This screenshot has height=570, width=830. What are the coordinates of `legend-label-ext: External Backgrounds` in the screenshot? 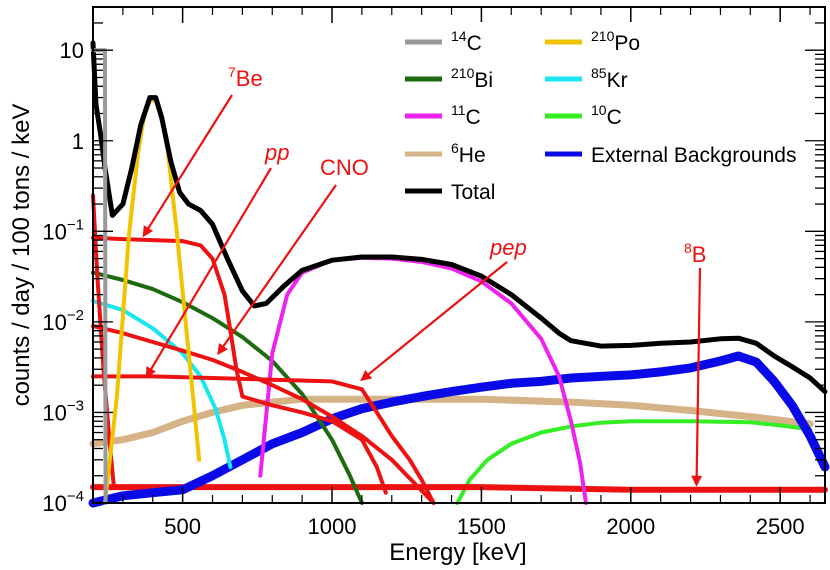 It's located at (693, 155).